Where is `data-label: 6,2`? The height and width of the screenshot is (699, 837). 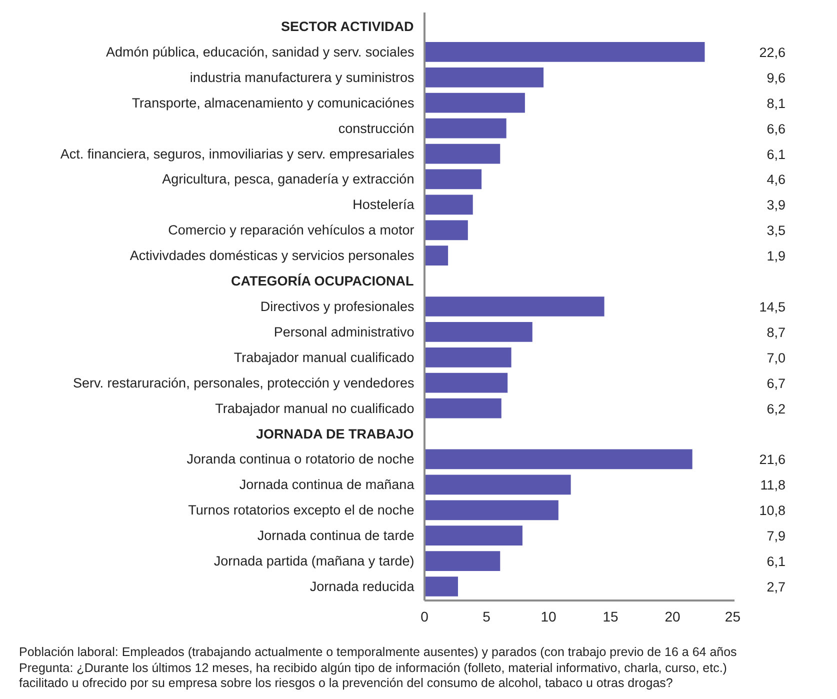 data-label: 6,2 is located at coordinates (776, 408).